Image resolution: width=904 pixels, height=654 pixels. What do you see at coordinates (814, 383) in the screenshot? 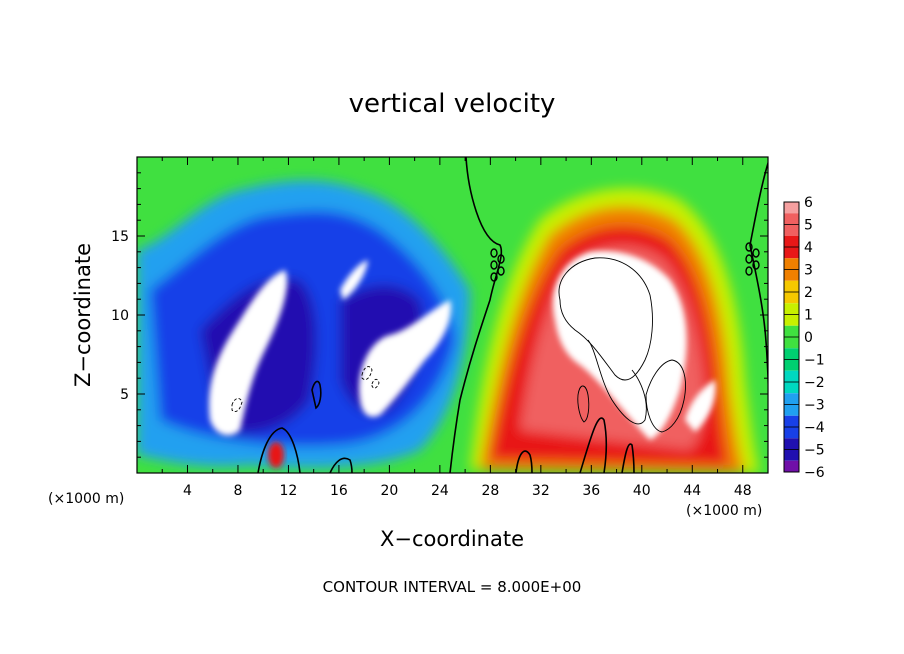
I see `colorbar-label: −2` at bounding box center [814, 383].